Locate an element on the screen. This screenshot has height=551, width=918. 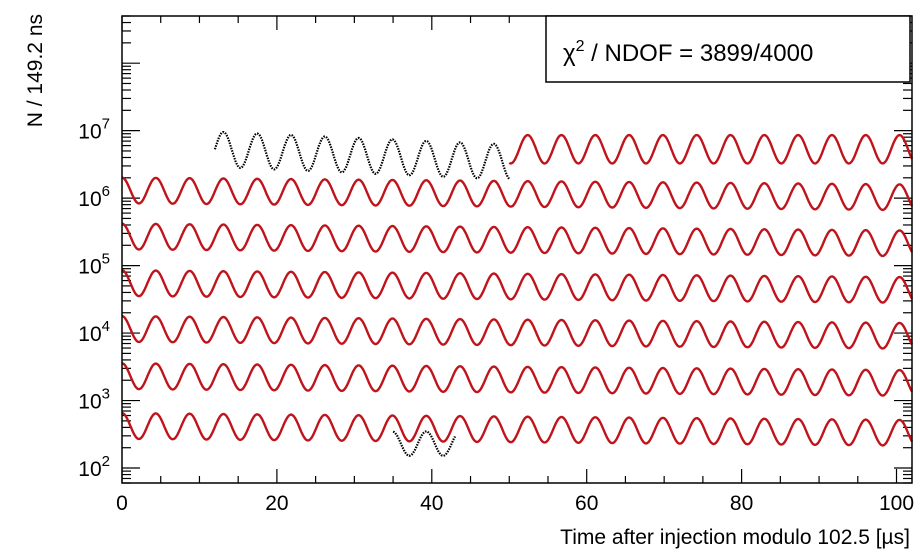
chi-symbol: χ is located at coordinates (569, 53).